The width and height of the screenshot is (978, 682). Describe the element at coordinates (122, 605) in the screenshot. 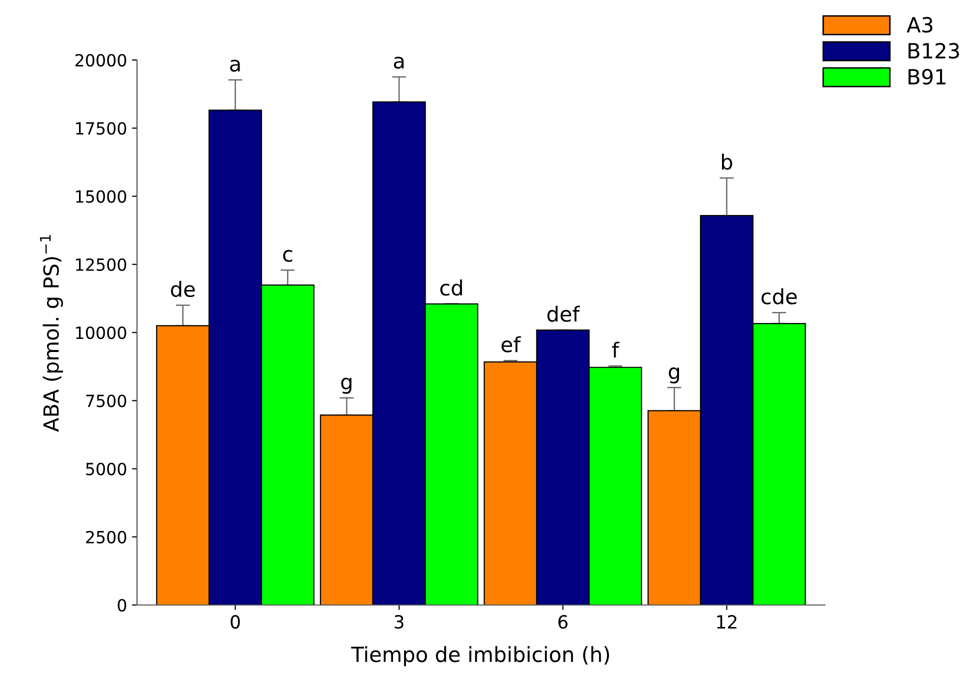

I see `y-tick-label: 0` at that location.